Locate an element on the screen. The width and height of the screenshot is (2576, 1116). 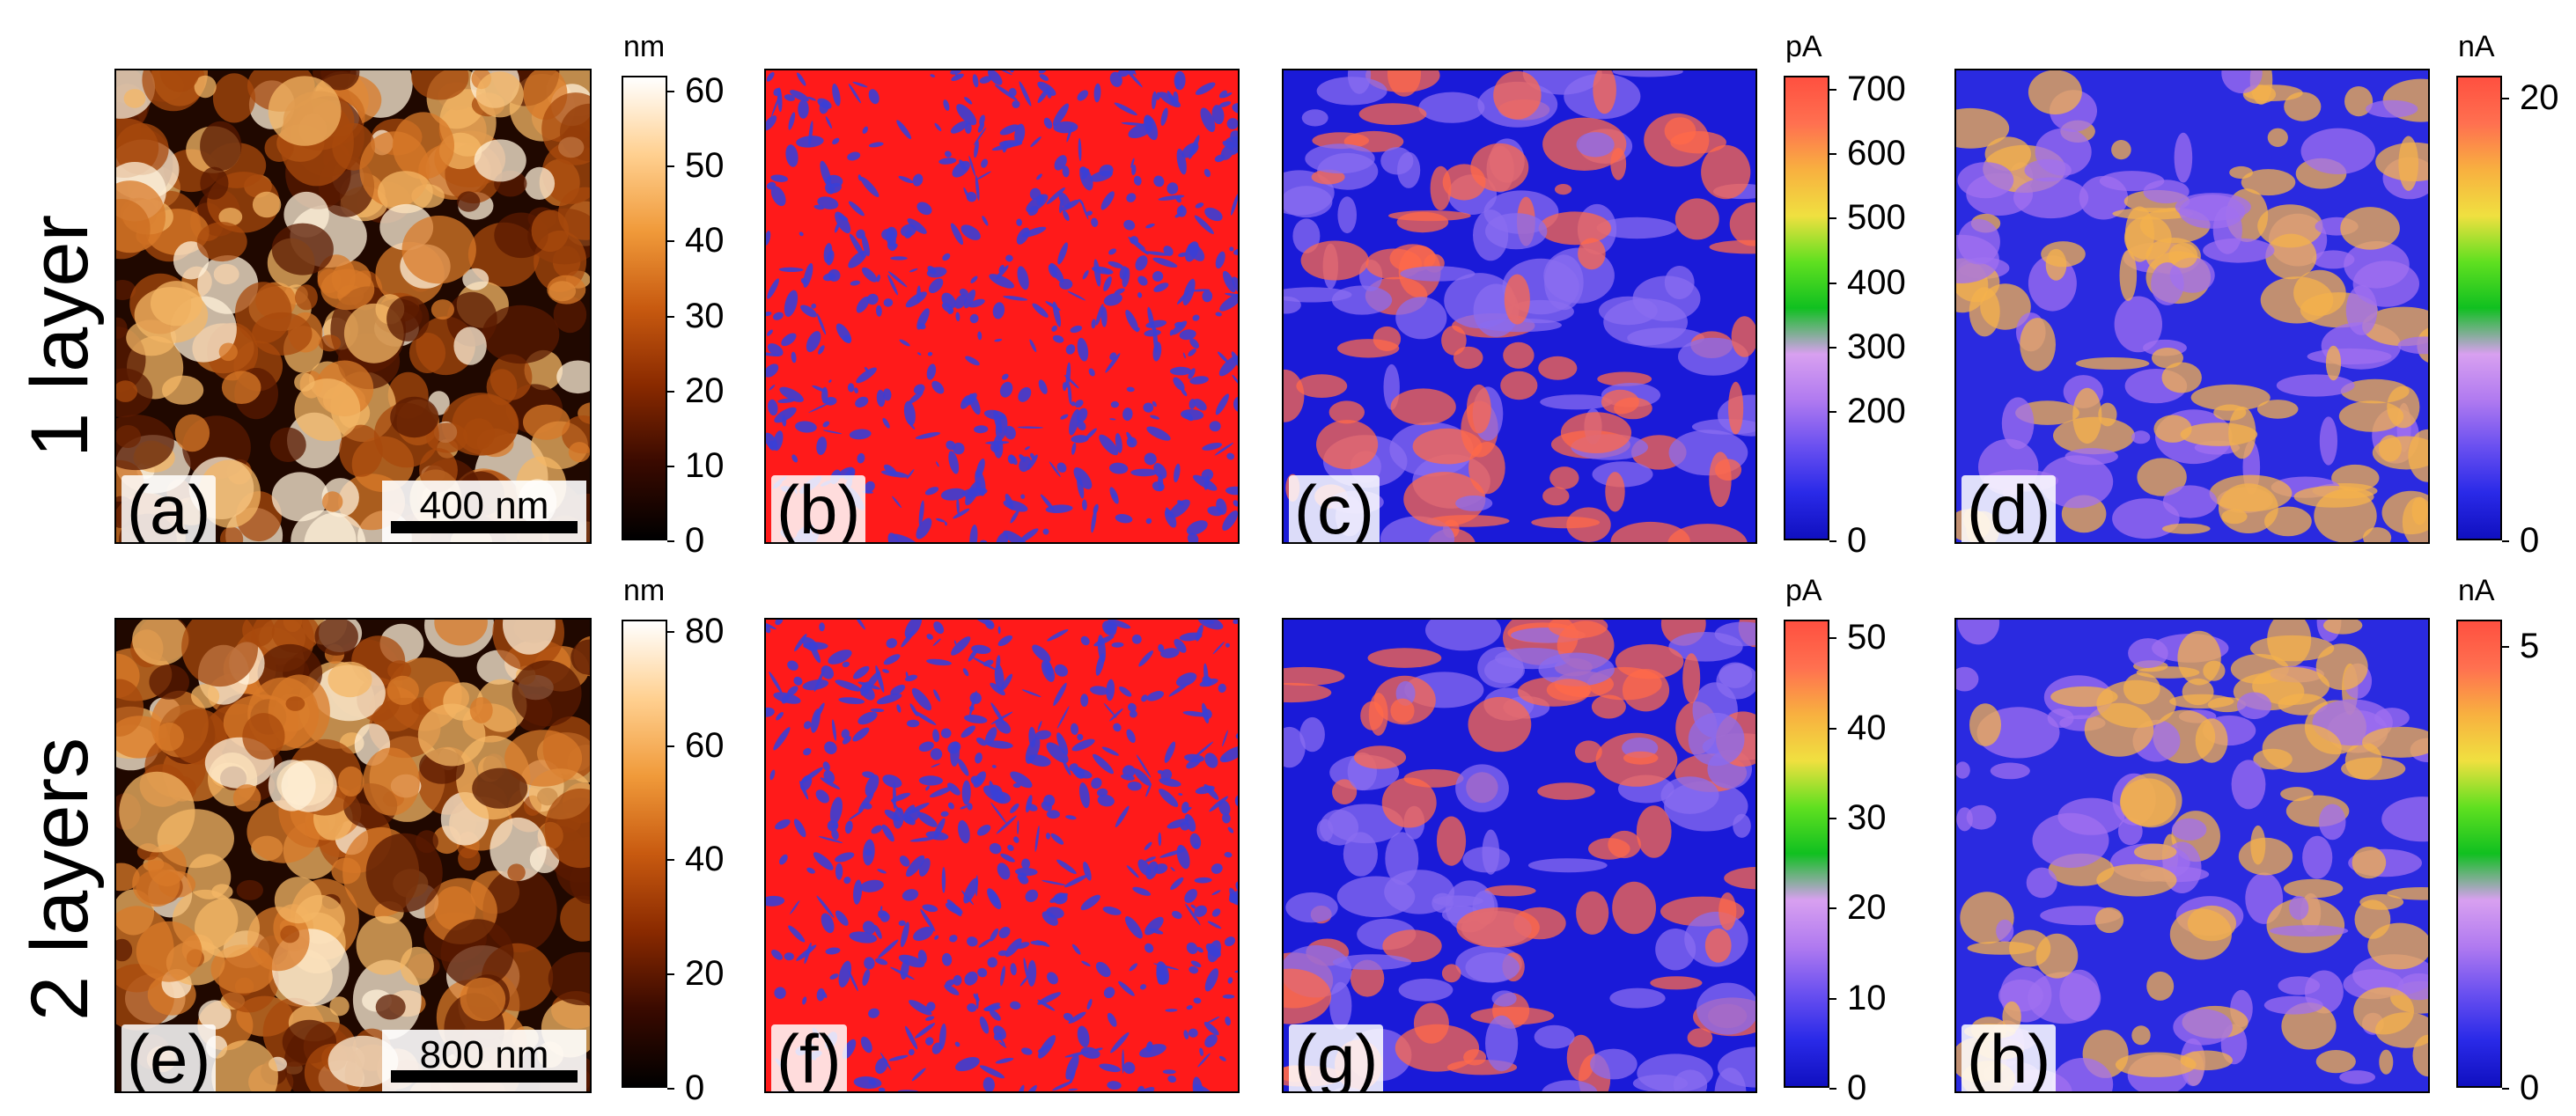
panel-e-topography: (e) 800 nm is located at coordinates (353, 855).